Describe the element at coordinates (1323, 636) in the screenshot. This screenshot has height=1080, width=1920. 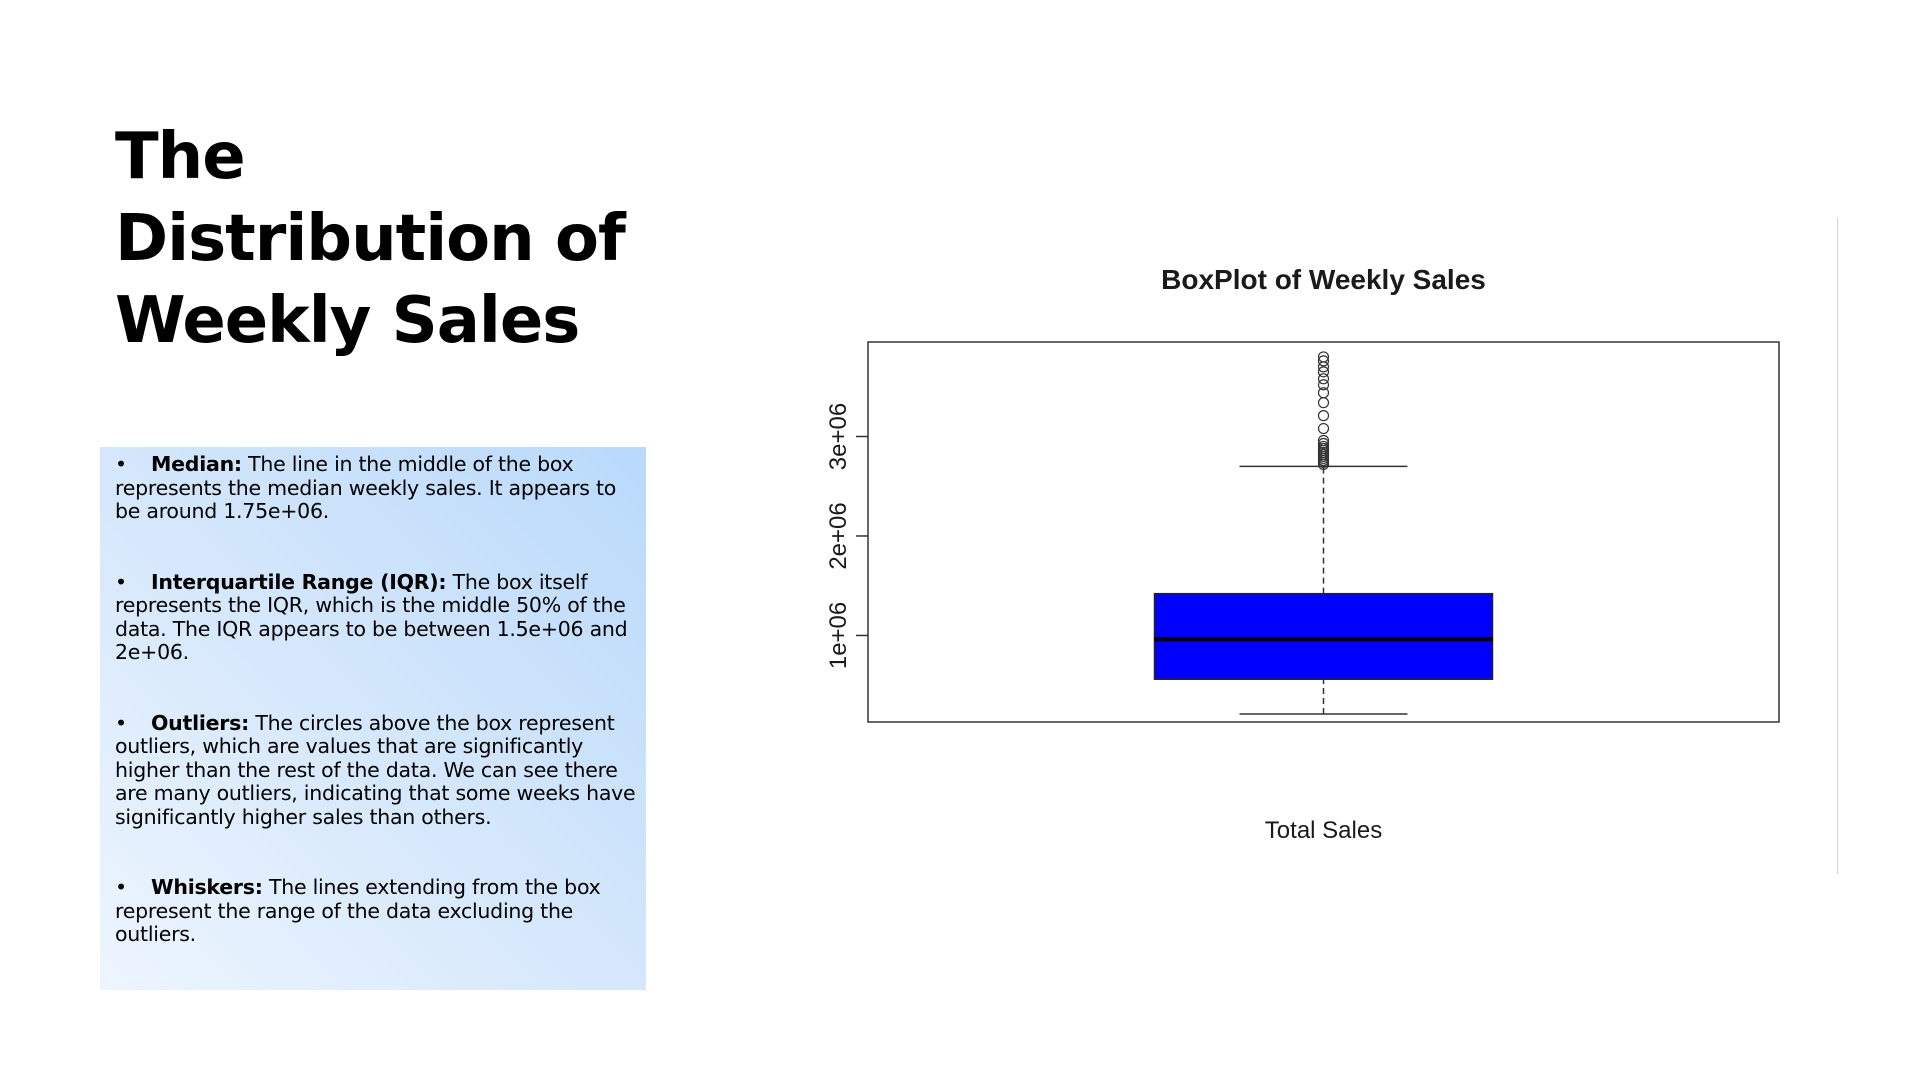
I see `iqr-box` at that location.